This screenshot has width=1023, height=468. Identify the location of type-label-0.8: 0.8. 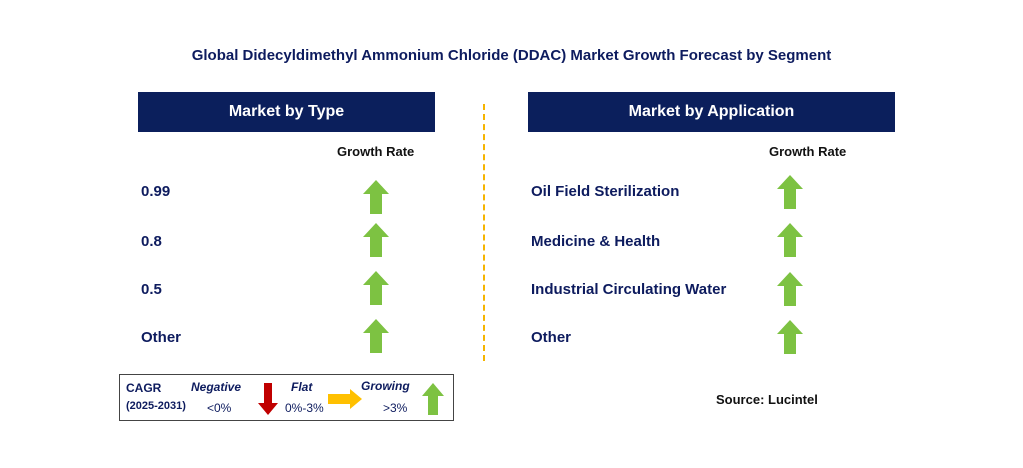
(151, 241).